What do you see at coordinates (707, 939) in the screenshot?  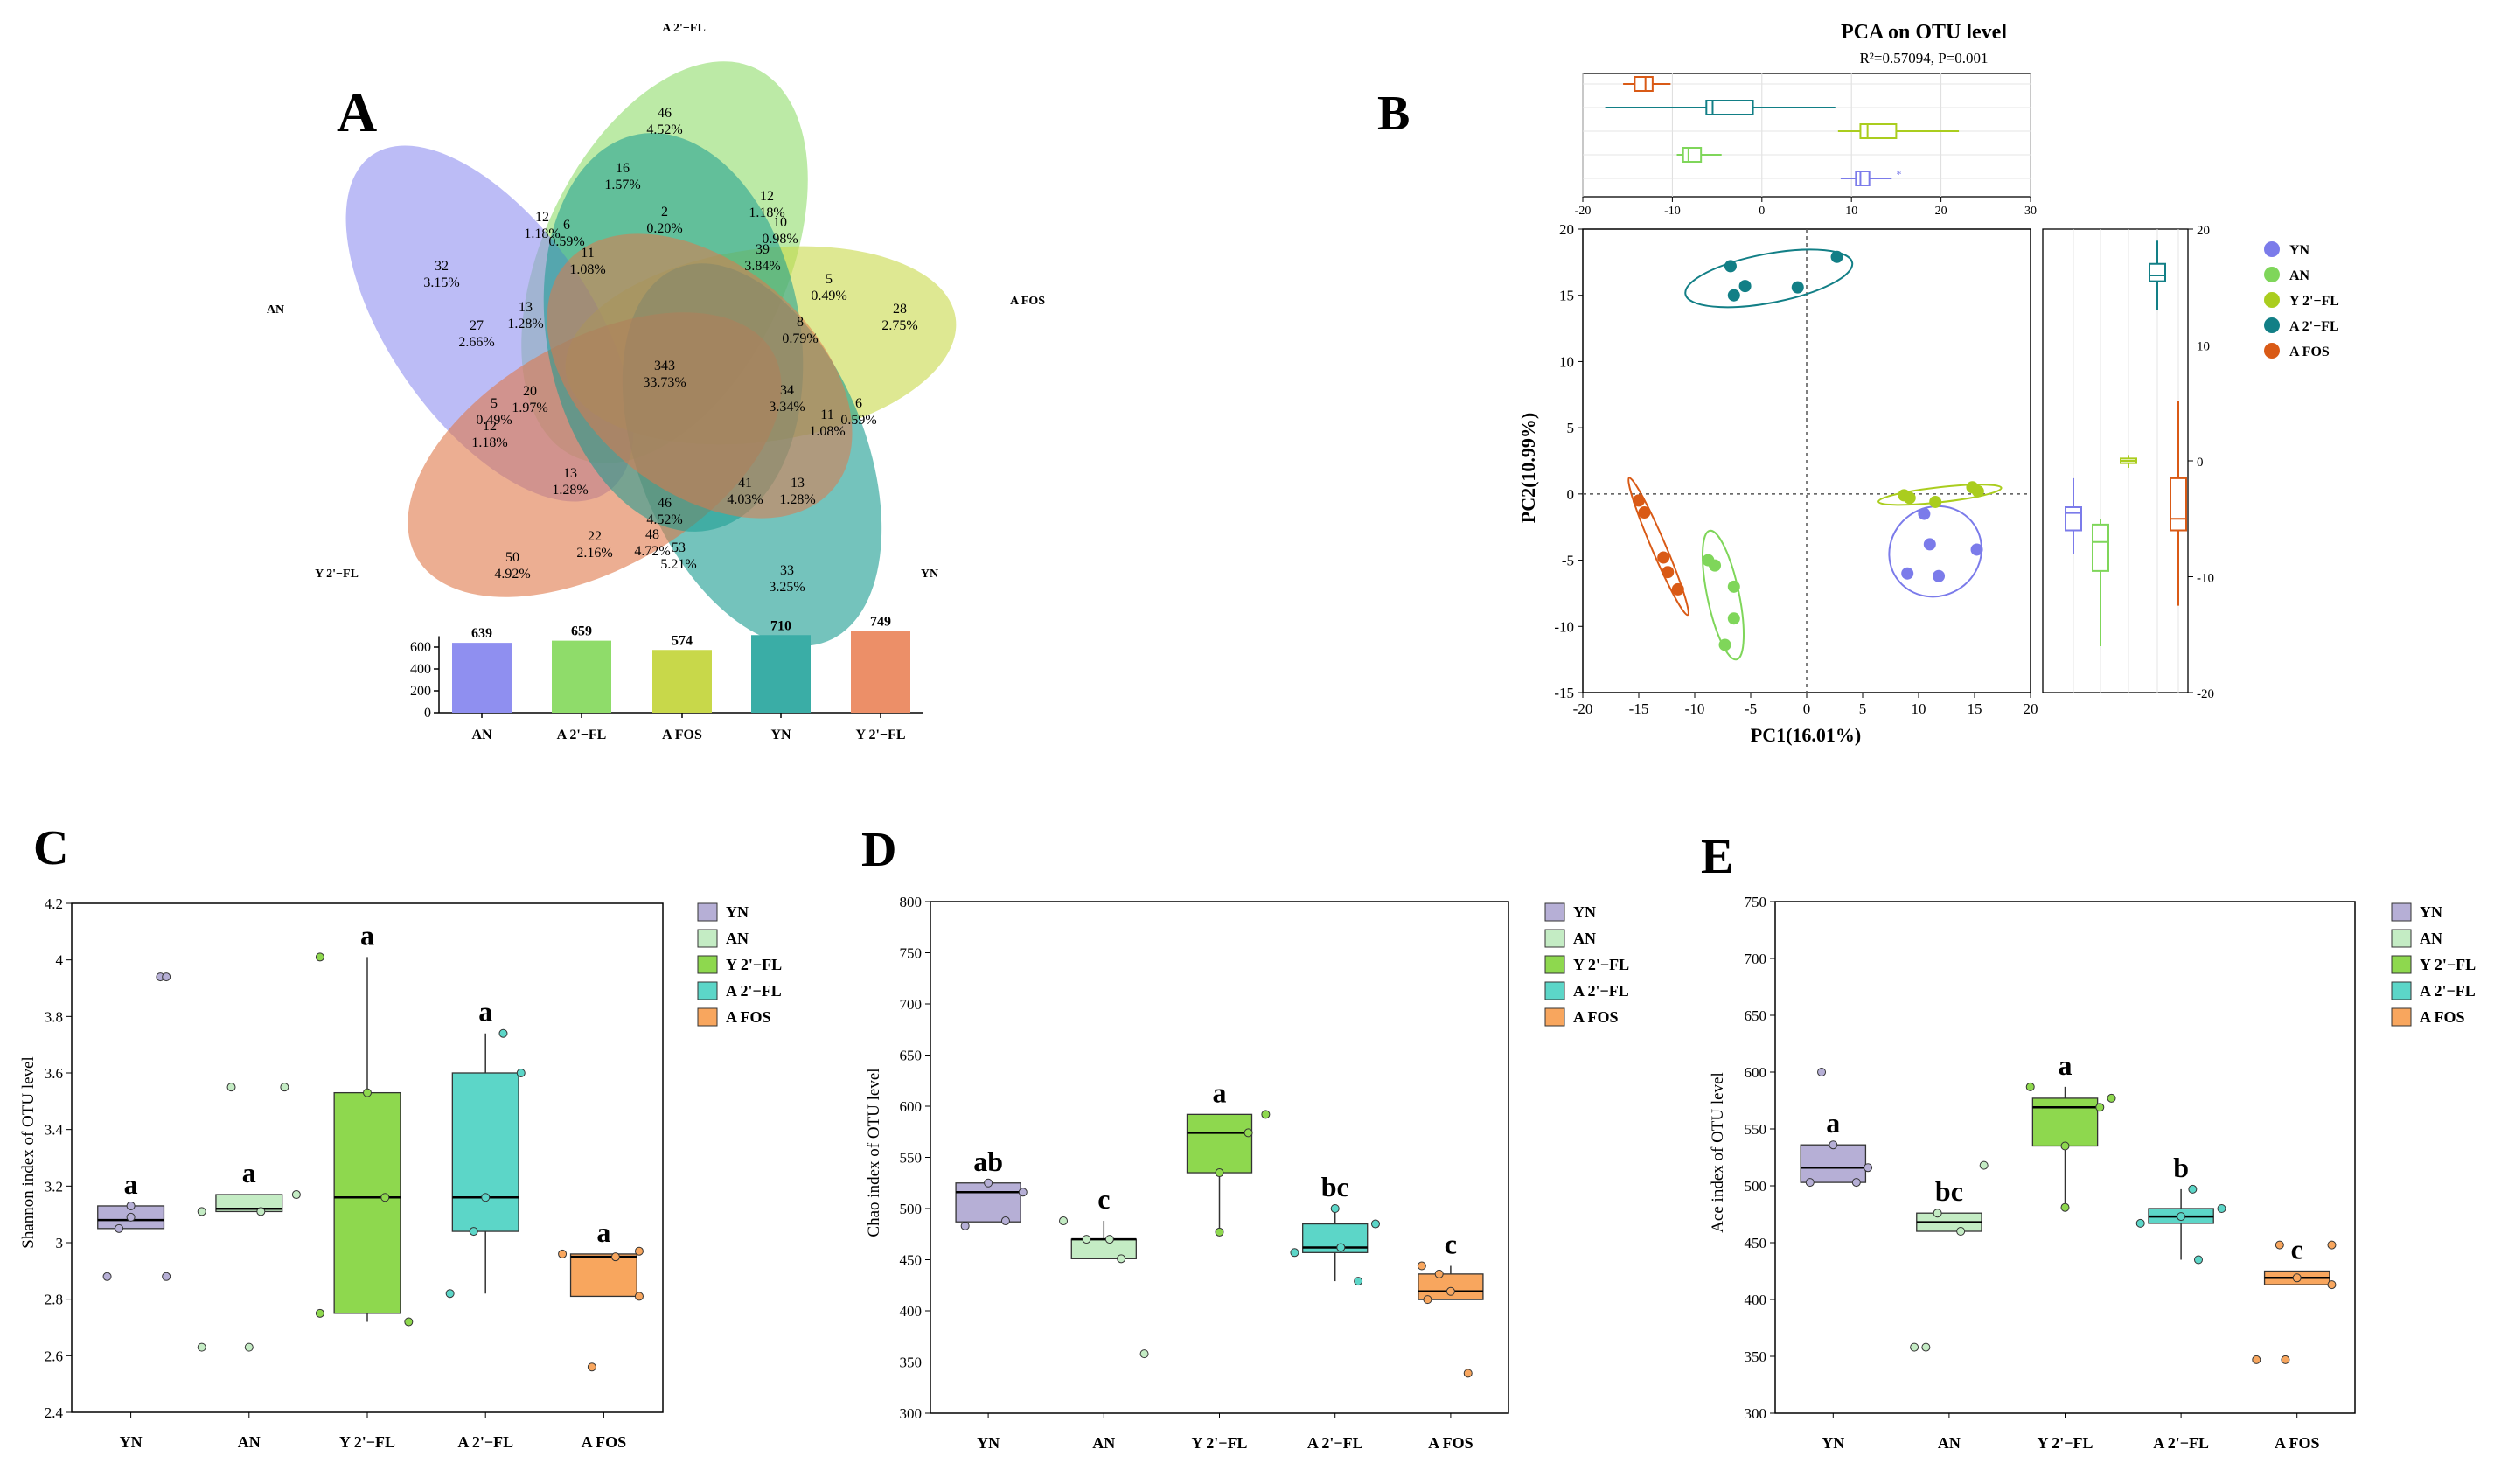 I see `legend-swatch-an` at bounding box center [707, 939].